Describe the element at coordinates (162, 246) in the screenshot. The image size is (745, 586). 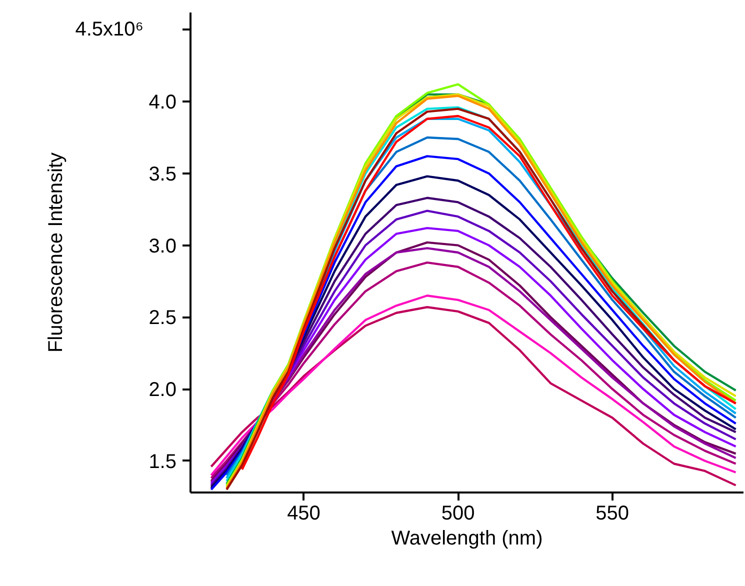
I see `y-tick-label: 3.0` at that location.